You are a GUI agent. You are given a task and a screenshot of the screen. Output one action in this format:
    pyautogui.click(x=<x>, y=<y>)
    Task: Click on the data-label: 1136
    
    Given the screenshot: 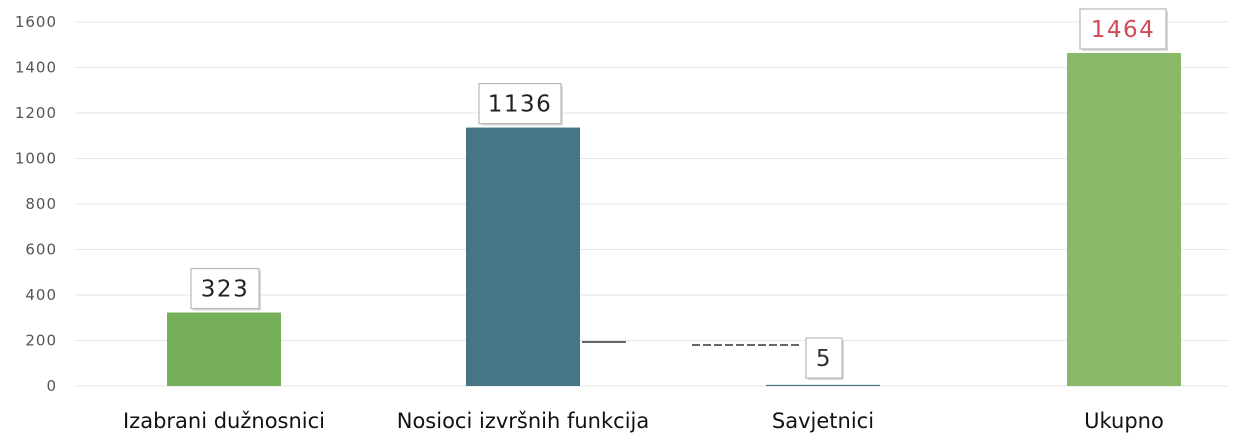 What is the action you would take?
    pyautogui.click(x=520, y=105)
    